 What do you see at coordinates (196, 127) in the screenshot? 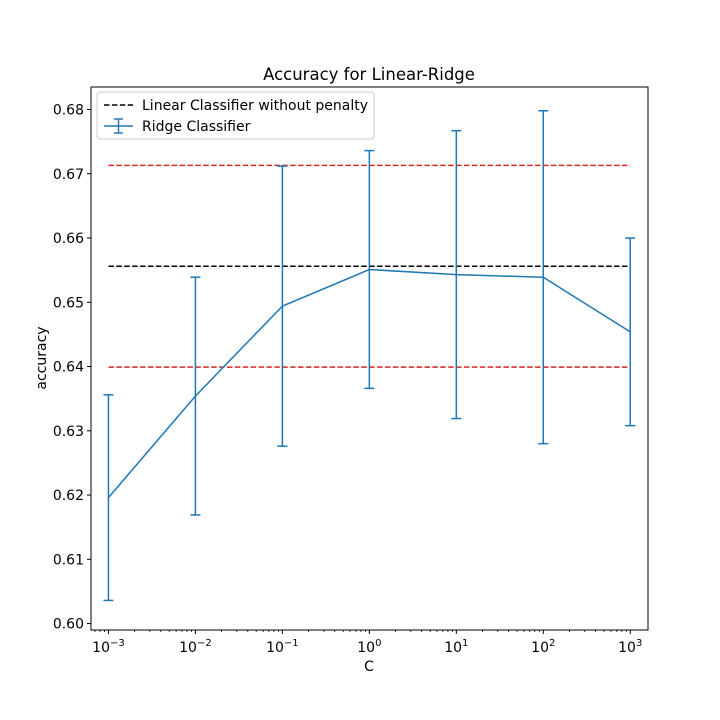
I see `legend-label-1: Ridge Classifier` at bounding box center [196, 127].